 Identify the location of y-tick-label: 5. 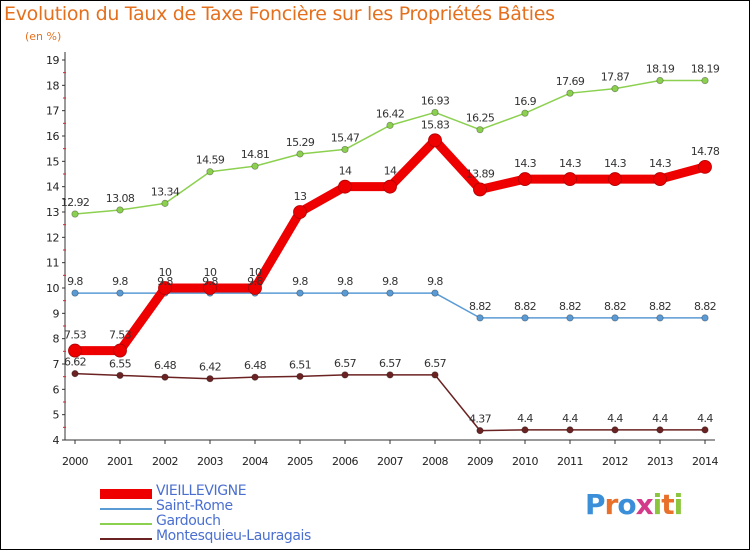
(56, 415).